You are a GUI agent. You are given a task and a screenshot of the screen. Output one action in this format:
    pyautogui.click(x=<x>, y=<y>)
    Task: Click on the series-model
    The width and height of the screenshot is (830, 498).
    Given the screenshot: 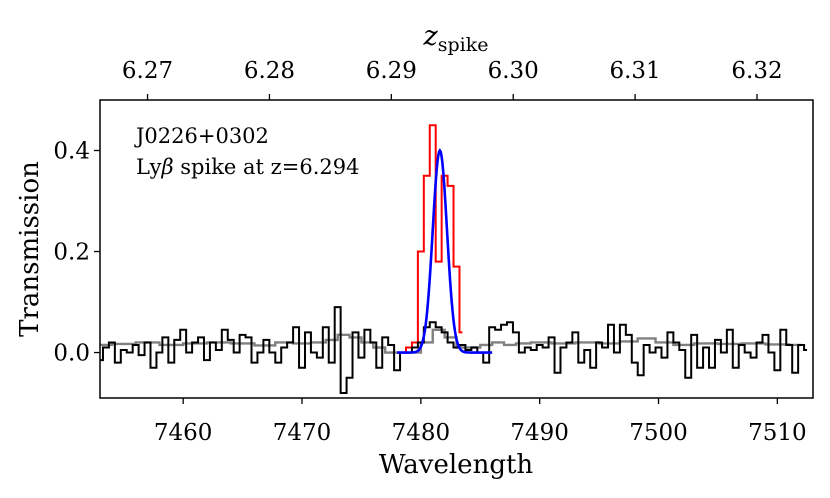 What is the action you would take?
    pyautogui.click(x=451, y=341)
    